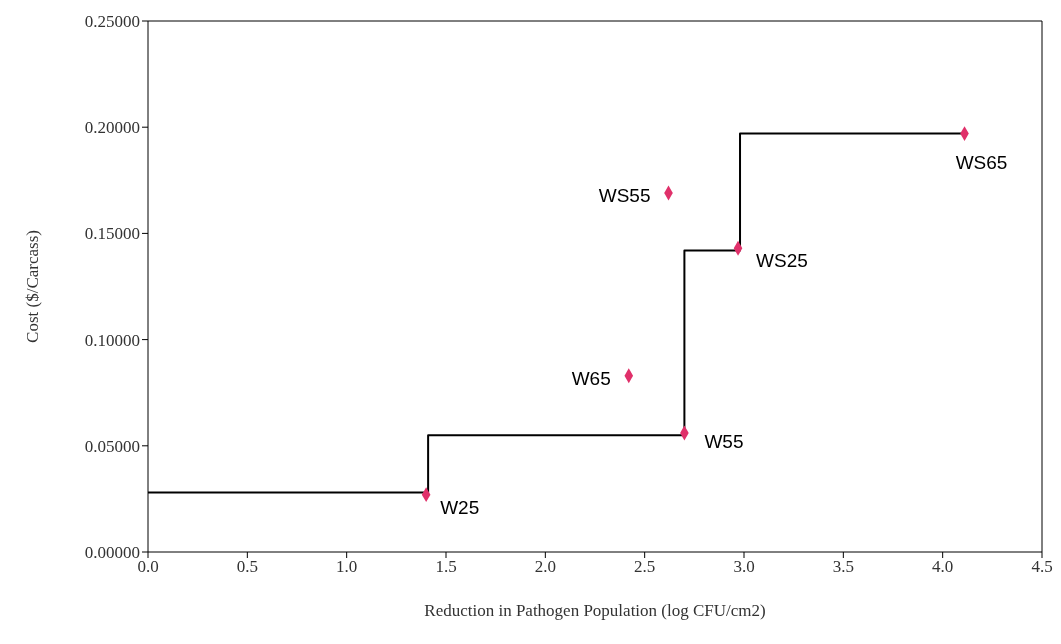 Image resolution: width=1061 pixels, height=644 pixels. Describe the element at coordinates (112, 340) in the screenshot. I see `y-tick-label: 0.10000` at that location.